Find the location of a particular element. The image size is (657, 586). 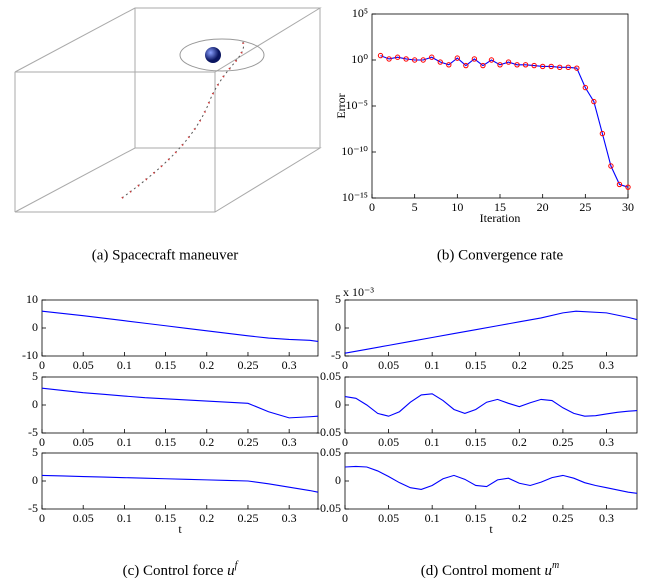

caption: (c) Control force uf is located at coordinates (181, 569).